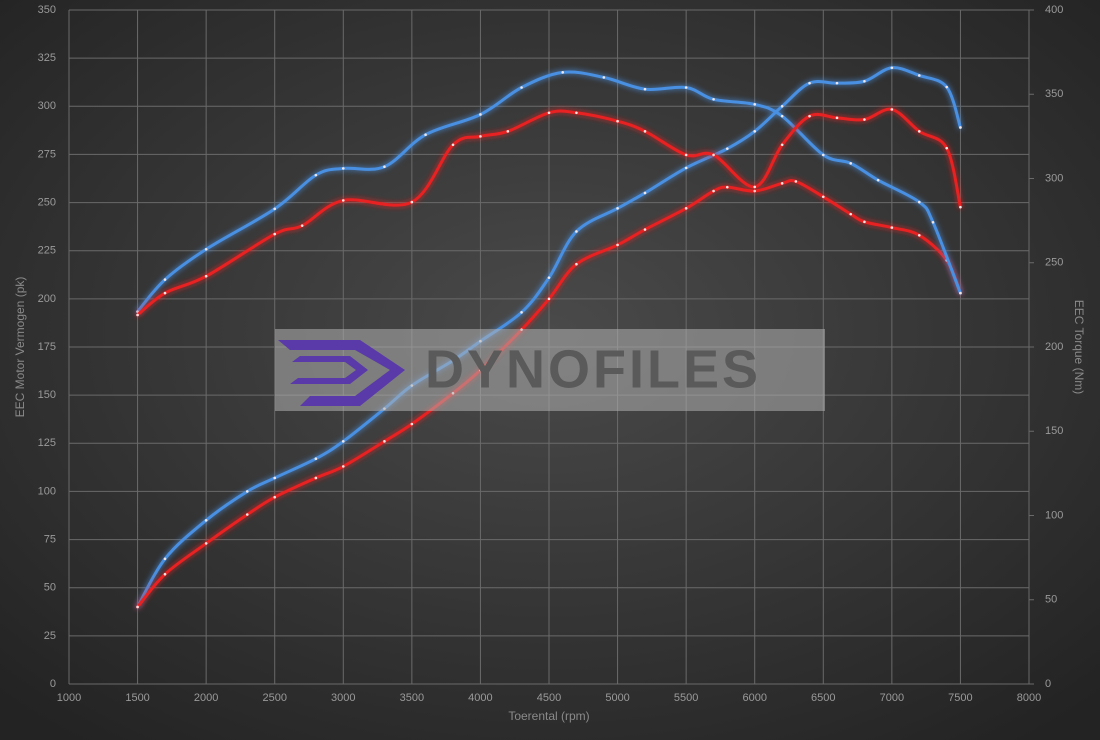 The width and height of the screenshot is (1100, 740). Describe the element at coordinates (47, 10) in the screenshot. I see `y-tick-label: 350` at that location.